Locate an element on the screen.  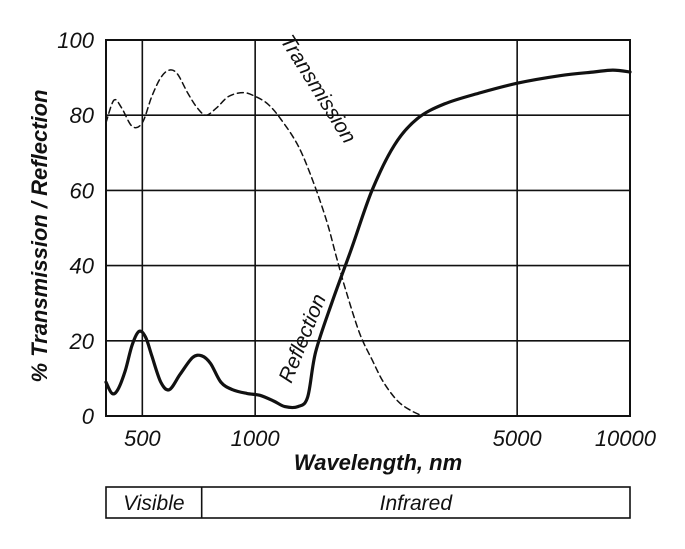
x-tick-label: 500 is located at coordinates (142, 438).